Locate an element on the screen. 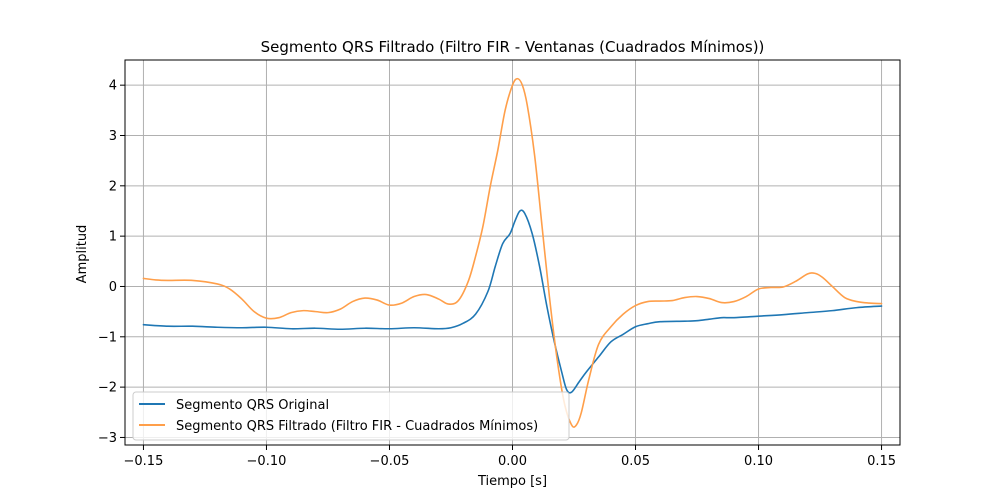  x-tick-label-2: −0.05 is located at coordinates (390, 461).